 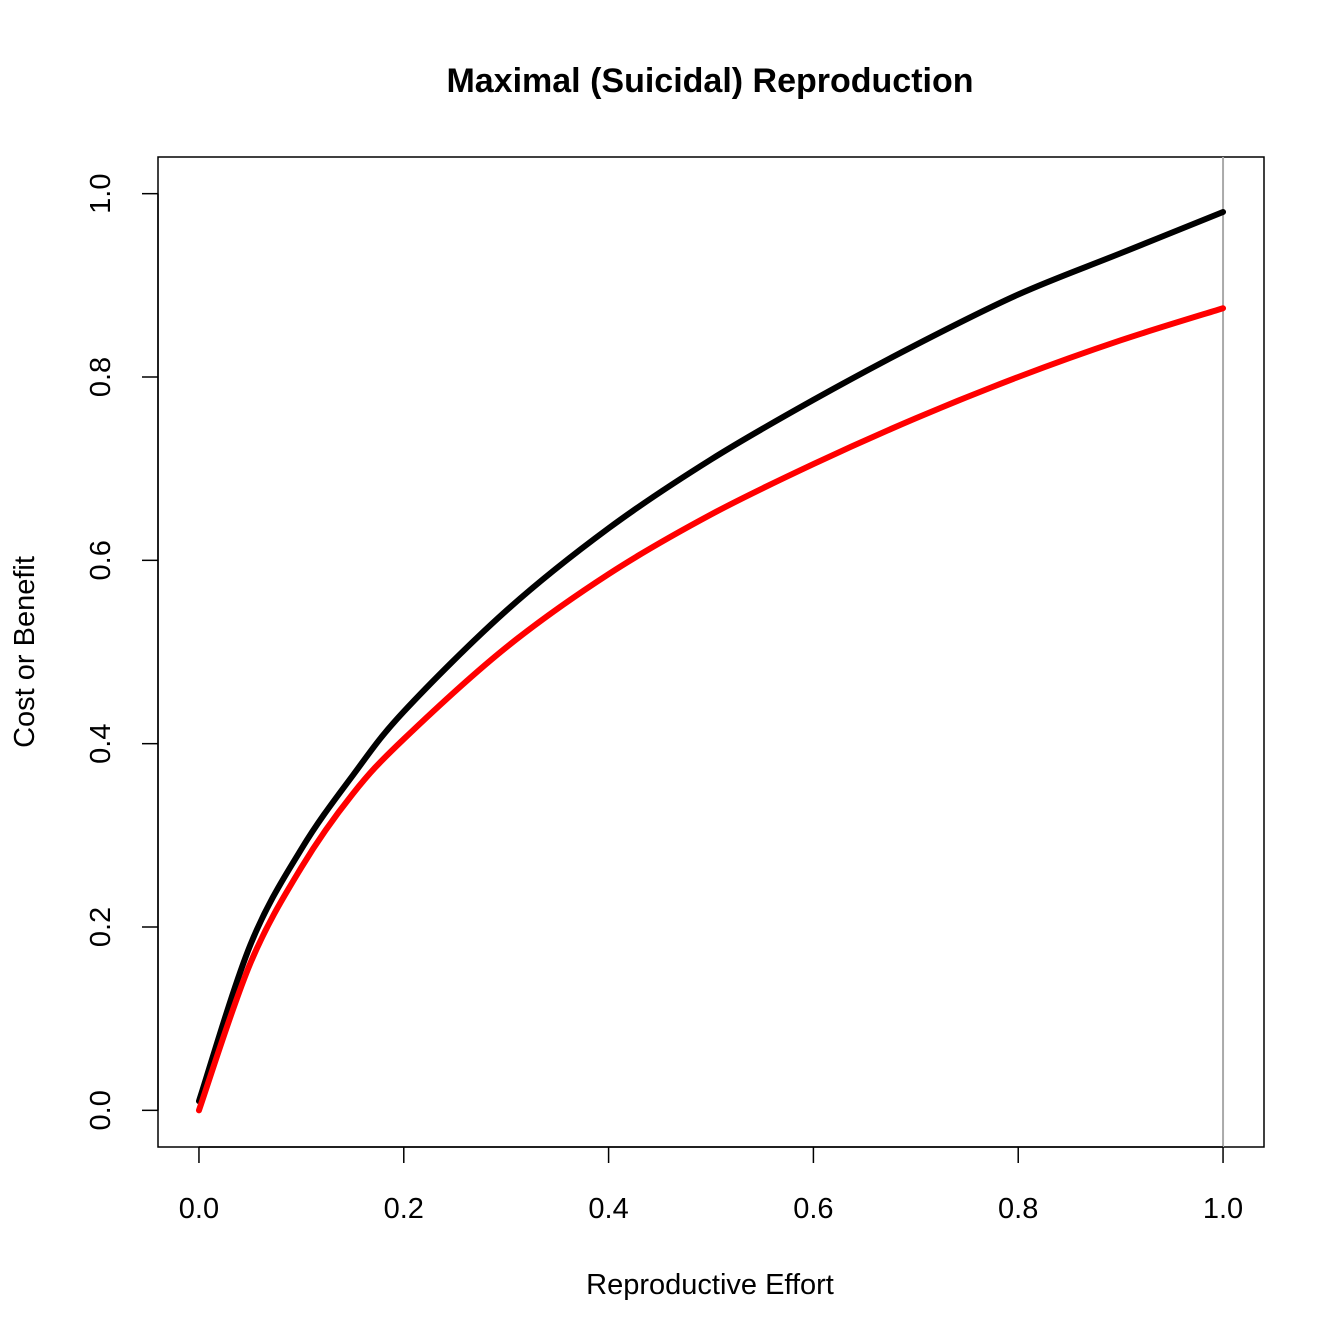 I want to click on y-tick-label: 0.0, so click(x=101, y=1110).